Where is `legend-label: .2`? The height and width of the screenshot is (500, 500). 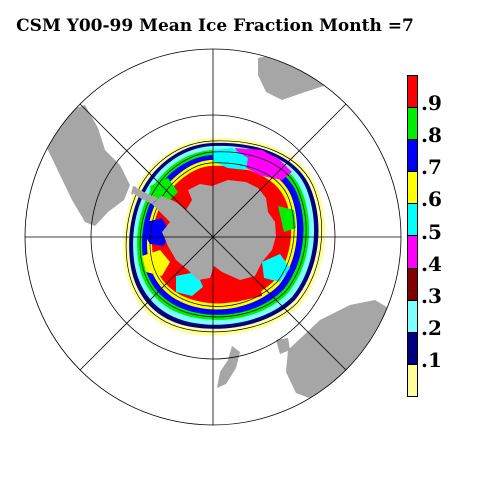 legend-label: .2 is located at coordinates (431, 328).